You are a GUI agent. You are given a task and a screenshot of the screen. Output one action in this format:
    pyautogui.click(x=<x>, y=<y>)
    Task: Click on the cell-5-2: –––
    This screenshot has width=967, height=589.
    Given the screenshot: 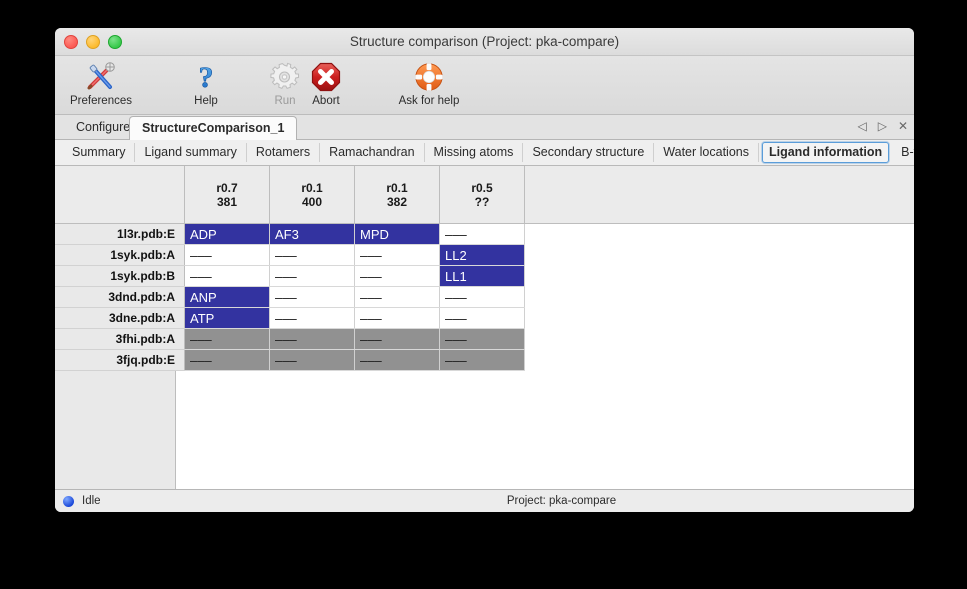 What is the action you would take?
    pyautogui.click(x=397, y=339)
    